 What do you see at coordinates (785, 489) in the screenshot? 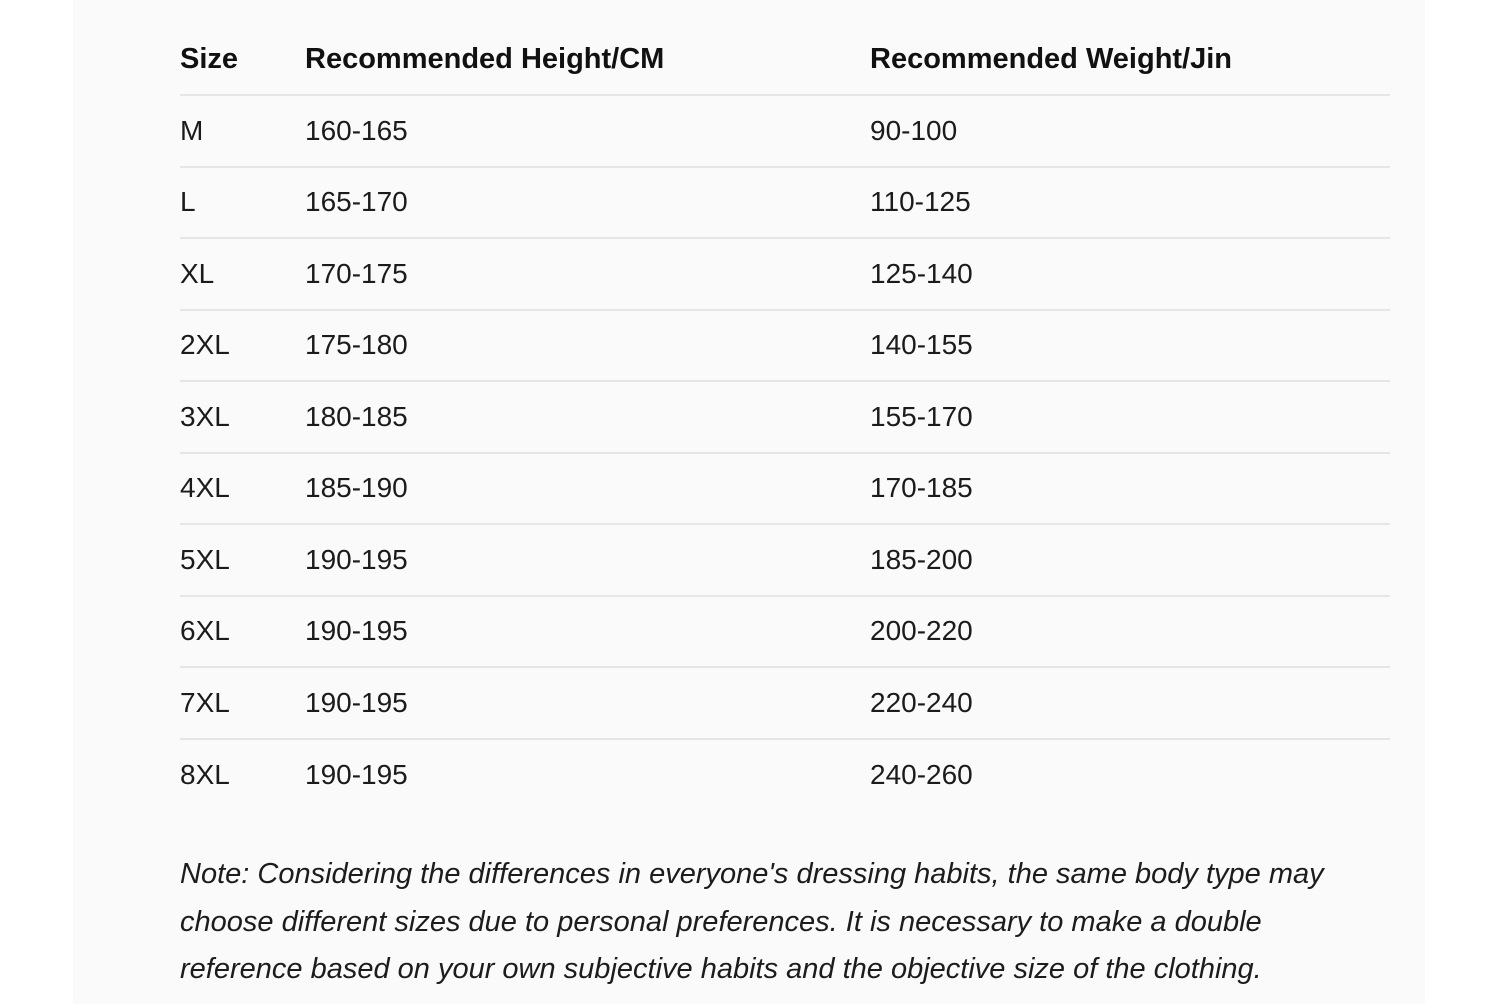
I see `table-row: 4XL 185-190 170-185` at bounding box center [785, 489].